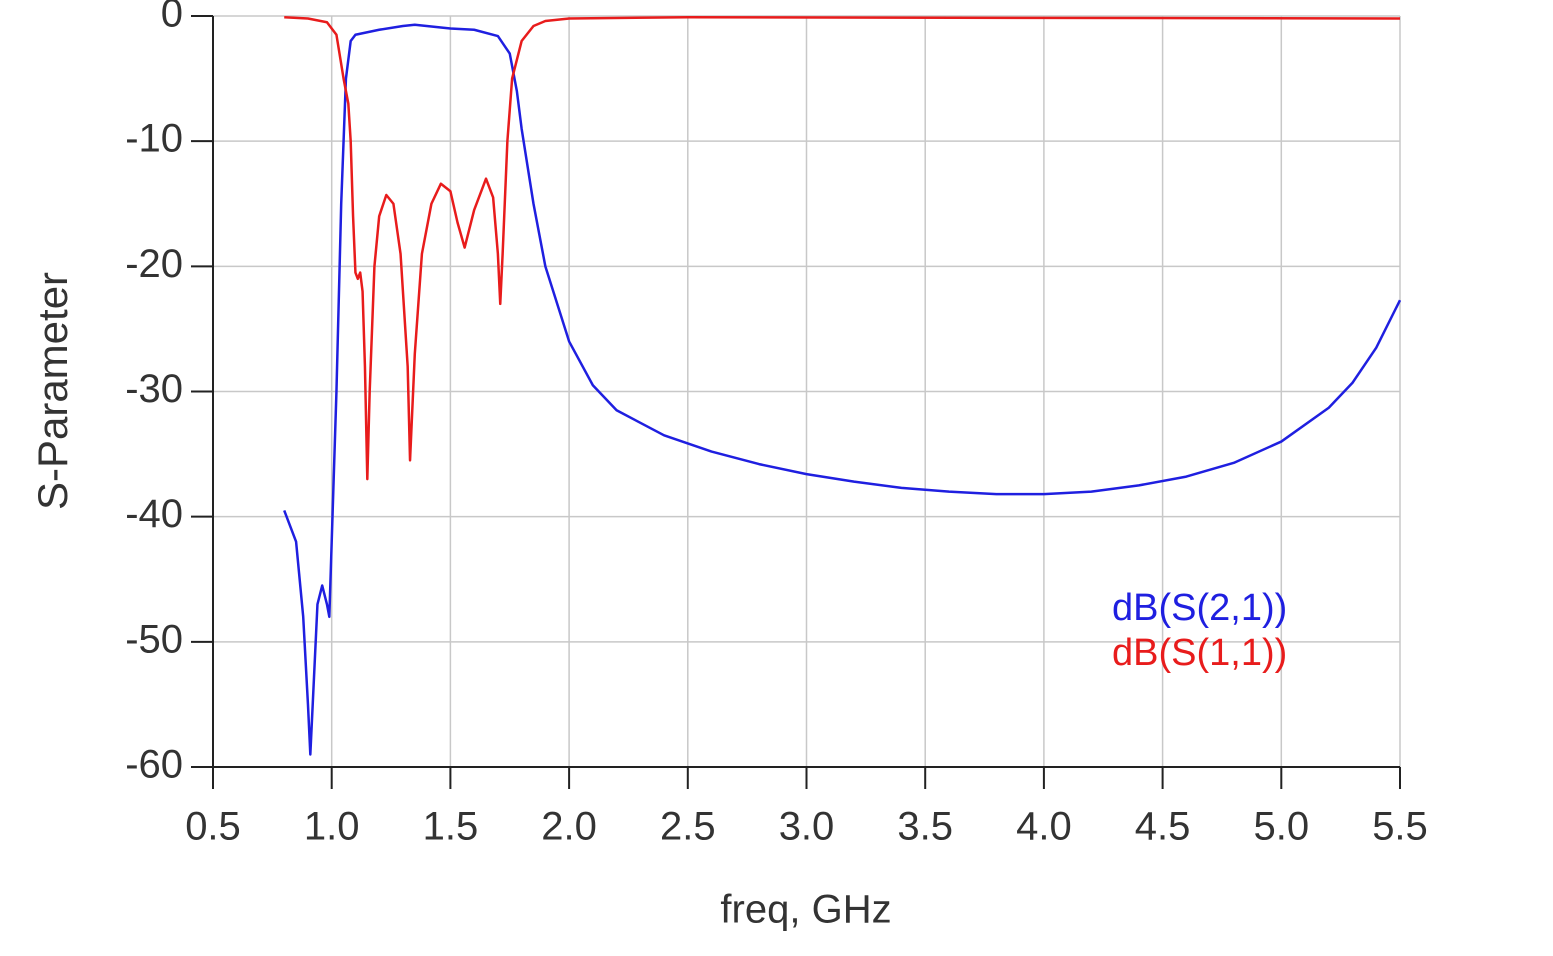 The width and height of the screenshot is (1553, 956). I want to click on legend-label: dB(S(1,1)), so click(1199, 653).